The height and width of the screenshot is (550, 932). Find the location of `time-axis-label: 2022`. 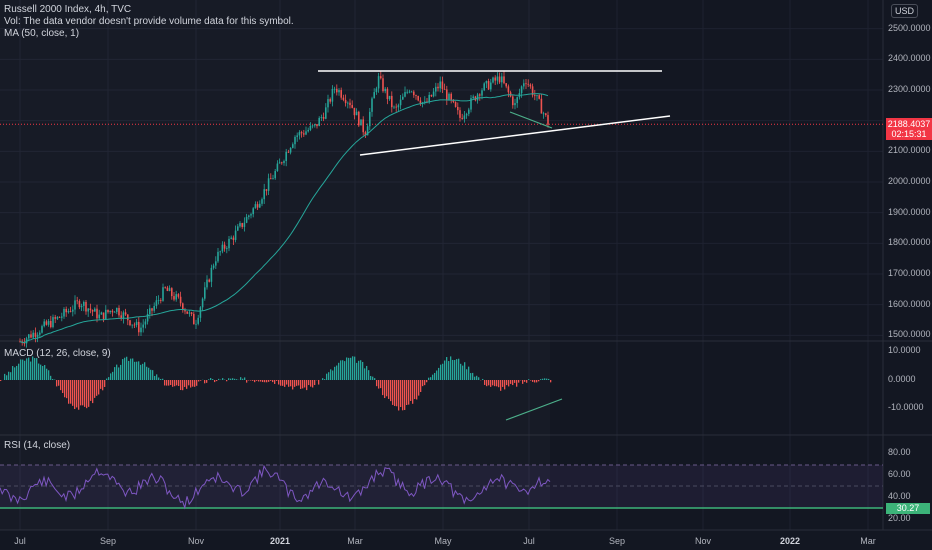

time-axis-label: 2022 is located at coordinates (790, 541).